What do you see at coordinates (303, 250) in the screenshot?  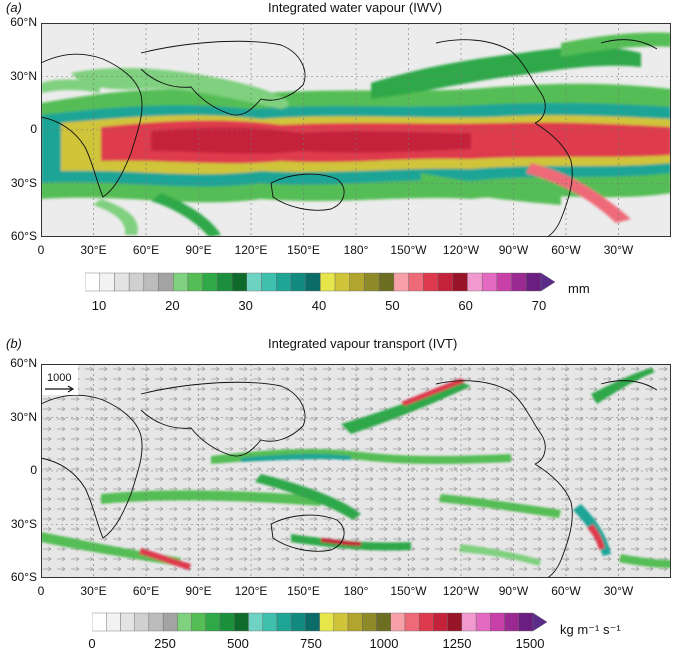 I see `panel-a-lon-label: 150°E` at bounding box center [303, 250].